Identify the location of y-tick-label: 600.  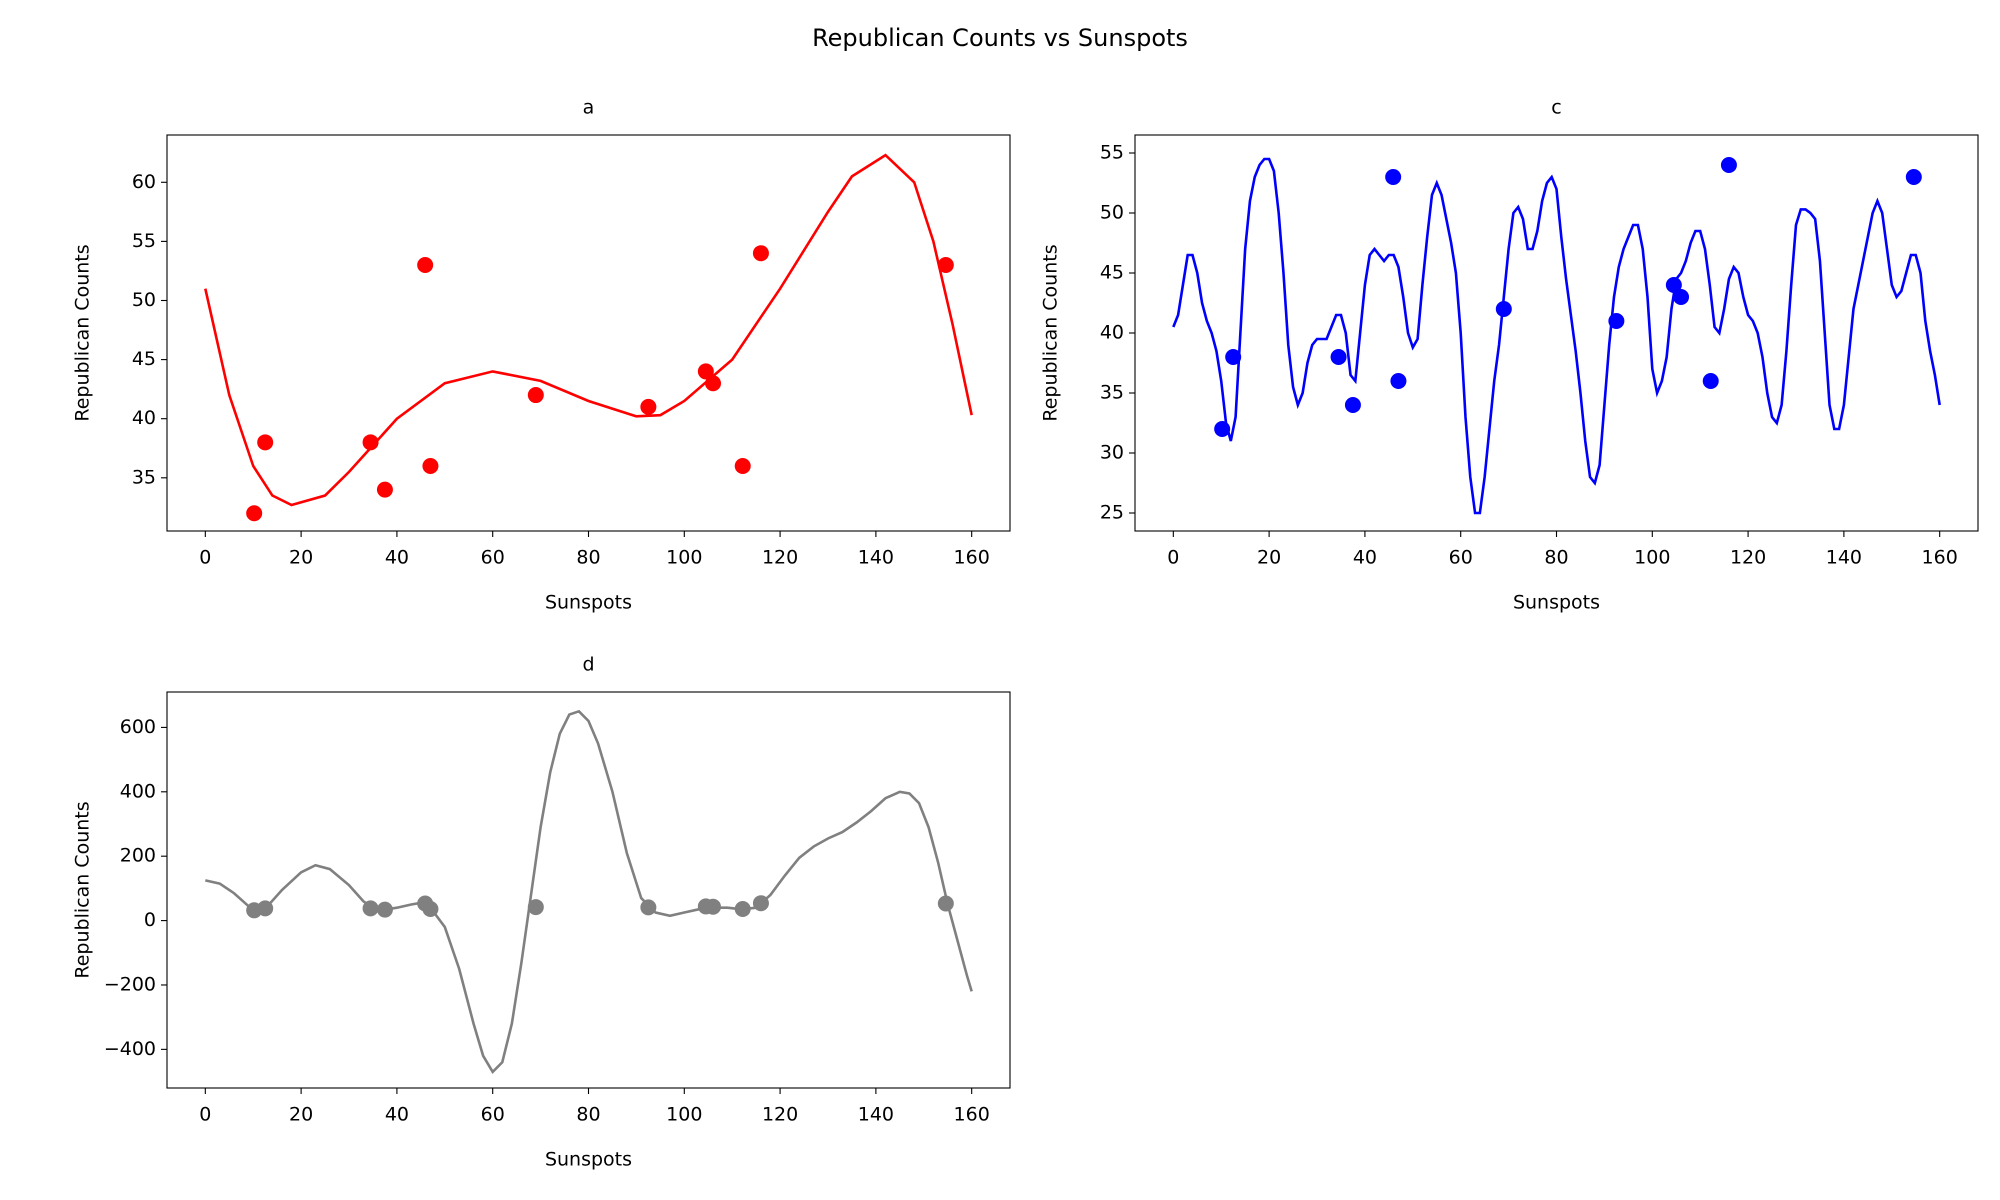
(138, 727).